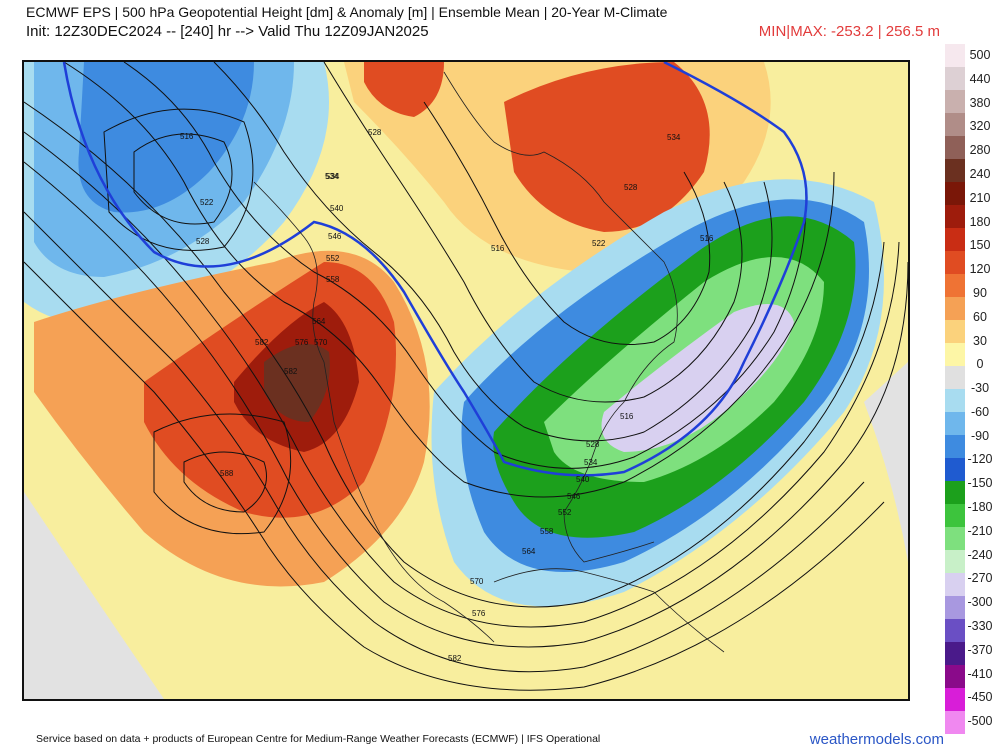 The width and height of the screenshot is (1000, 750). Describe the element at coordinates (980, 697) in the screenshot. I see `color-bar-label: -450` at that location.